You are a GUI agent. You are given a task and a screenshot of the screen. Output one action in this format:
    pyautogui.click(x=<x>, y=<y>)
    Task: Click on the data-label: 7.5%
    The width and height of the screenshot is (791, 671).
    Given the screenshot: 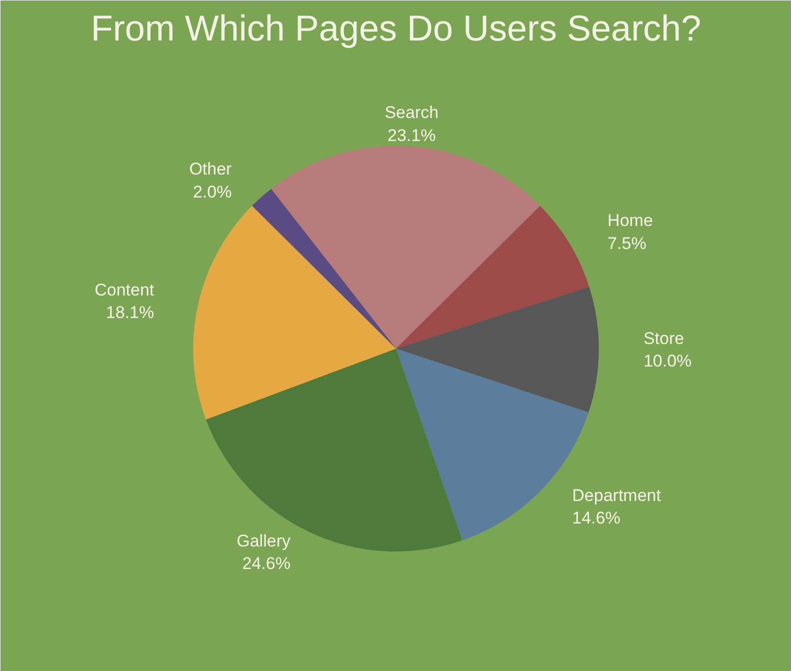 What is the action you would take?
    pyautogui.click(x=627, y=243)
    